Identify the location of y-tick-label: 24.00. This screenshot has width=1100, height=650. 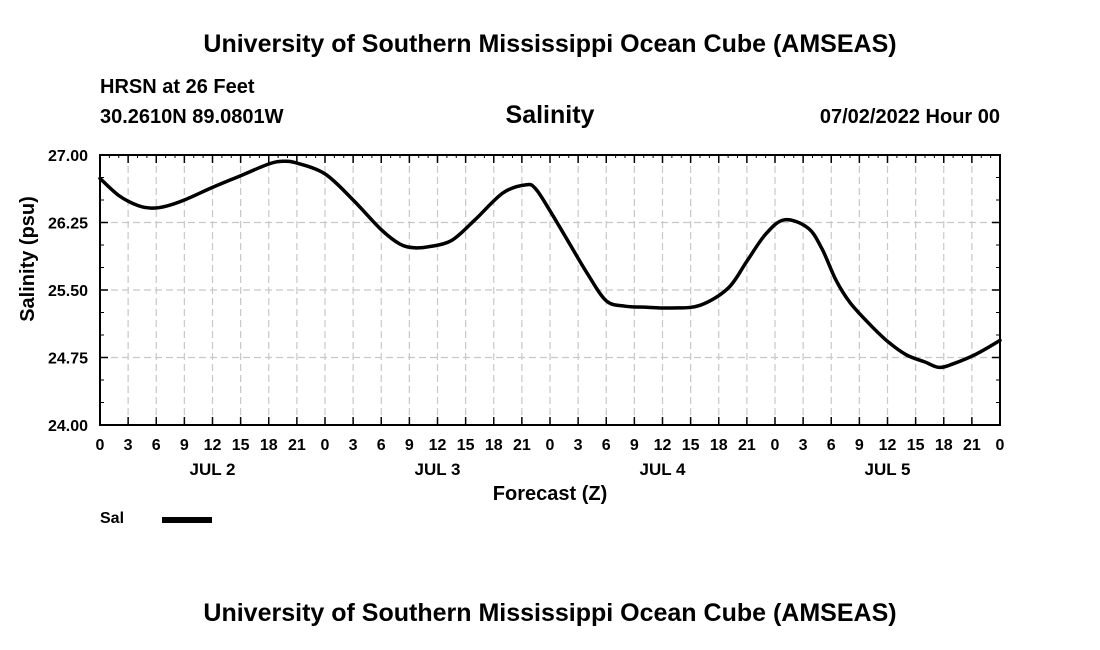
(68, 426).